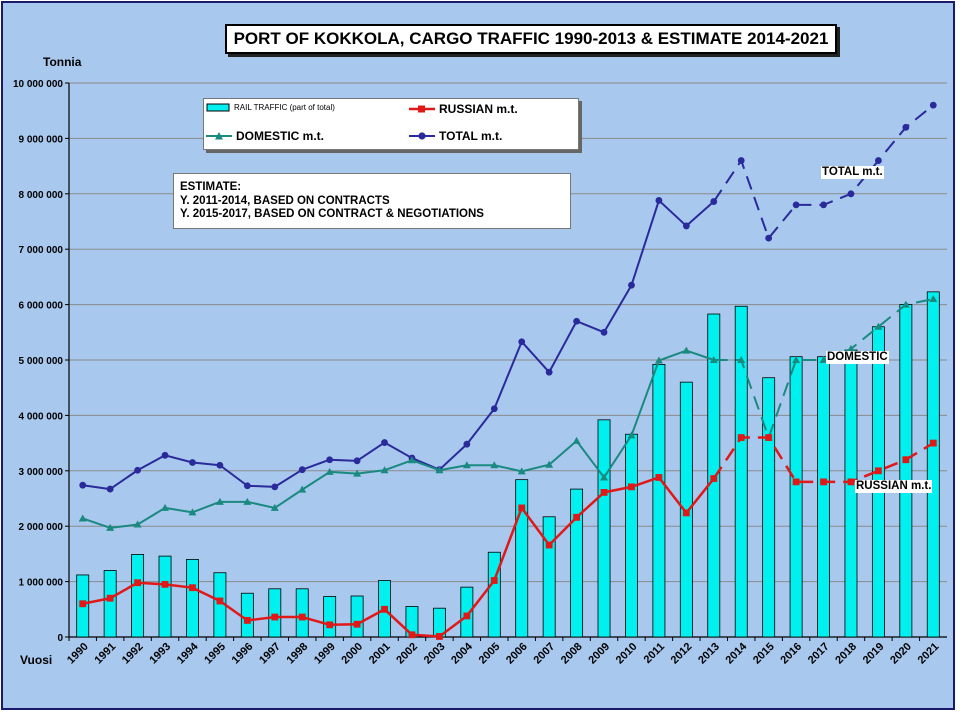 This screenshot has height=716, width=960. Describe the element at coordinates (247, 615) in the screenshot. I see `bar-rail-1996` at that location.